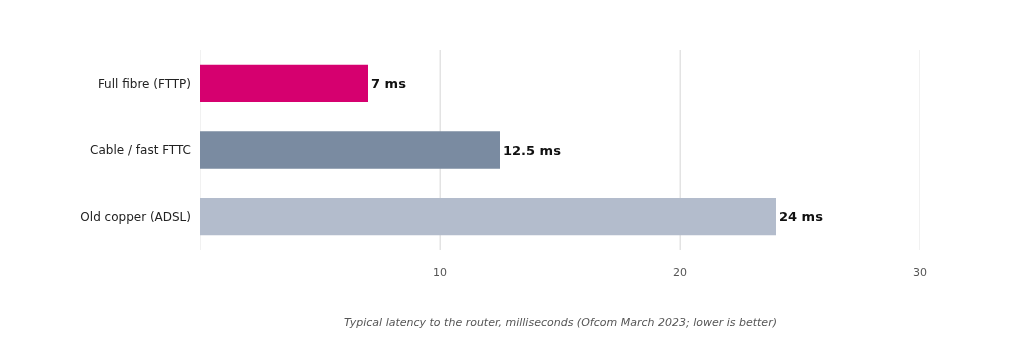 Image resolution: width=1024 pixels, height=340 pixels. What do you see at coordinates (680, 272) in the screenshot?
I see `x-tick-label: 20` at bounding box center [680, 272].